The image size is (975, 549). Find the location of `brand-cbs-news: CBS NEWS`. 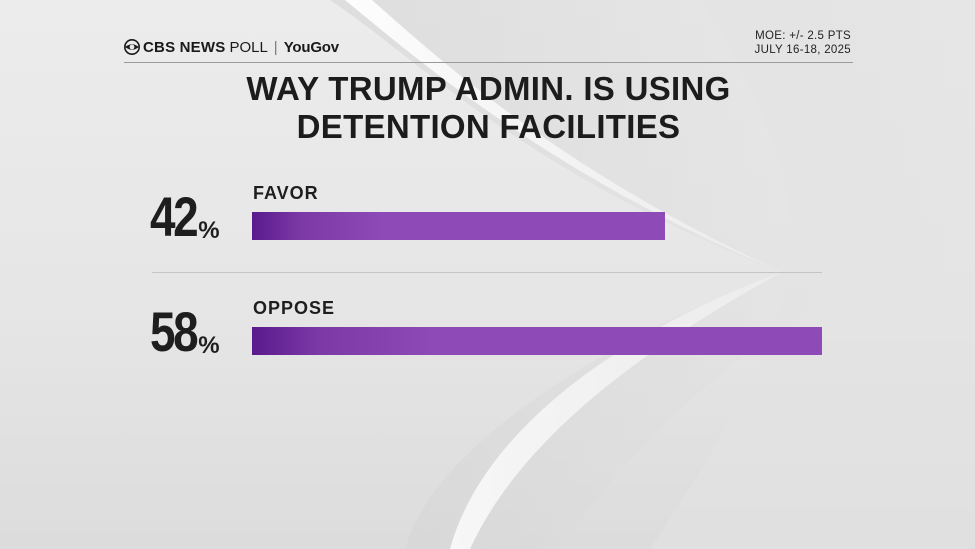

brand-cbs-news: CBS NEWS is located at coordinates (184, 47).